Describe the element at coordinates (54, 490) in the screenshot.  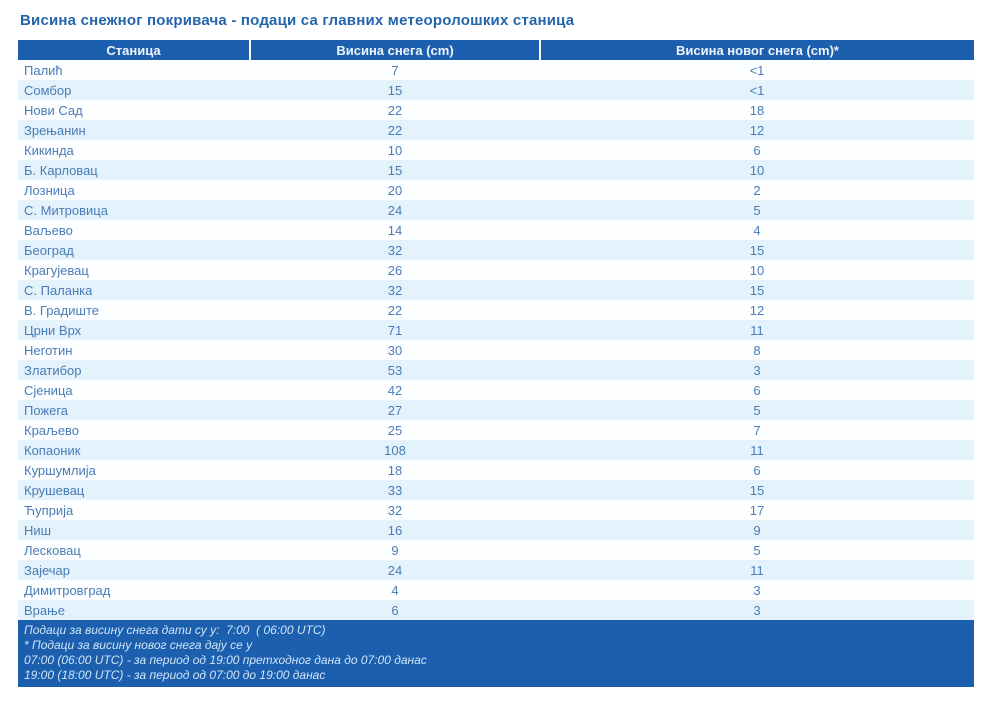
I see `station-cell: Крушевац` at that location.